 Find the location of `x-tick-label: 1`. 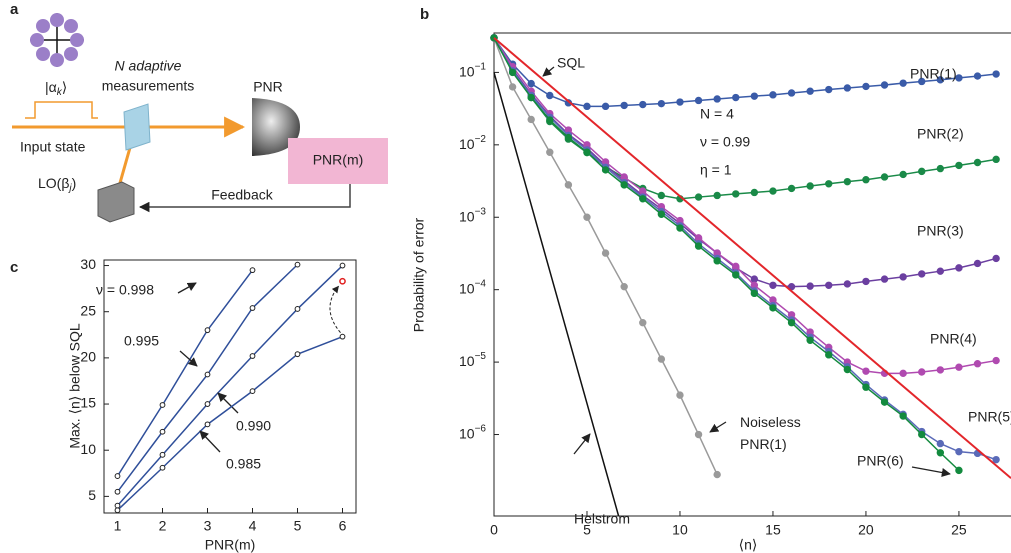

x-tick-label: 1 is located at coordinates (118, 526).